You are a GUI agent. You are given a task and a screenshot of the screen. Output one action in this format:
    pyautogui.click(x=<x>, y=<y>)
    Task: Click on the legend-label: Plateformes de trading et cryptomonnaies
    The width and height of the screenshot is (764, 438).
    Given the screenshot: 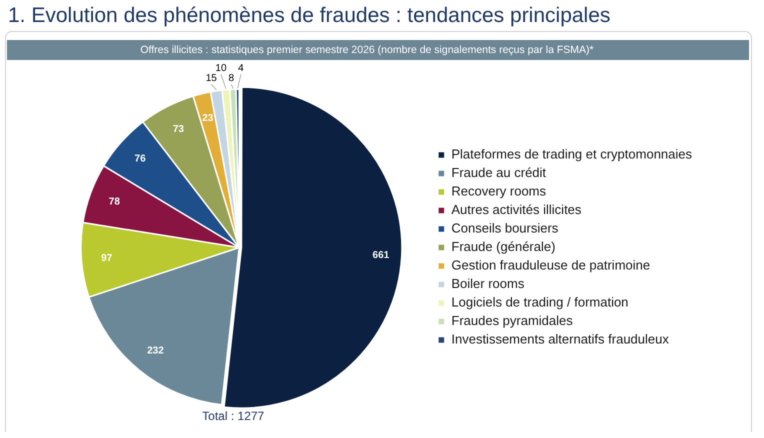 What is the action you would take?
    pyautogui.click(x=571, y=154)
    